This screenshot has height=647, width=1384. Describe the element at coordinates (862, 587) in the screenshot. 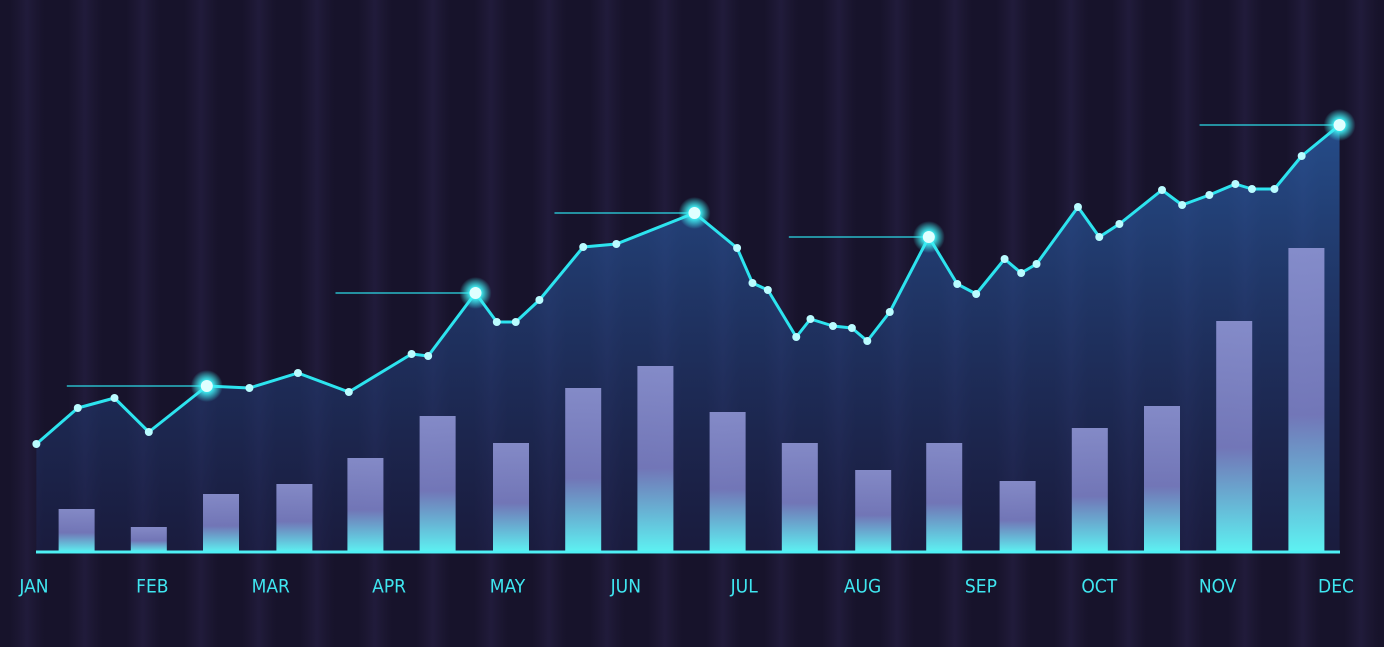

I see `x-tick-label: AUG` at that location.